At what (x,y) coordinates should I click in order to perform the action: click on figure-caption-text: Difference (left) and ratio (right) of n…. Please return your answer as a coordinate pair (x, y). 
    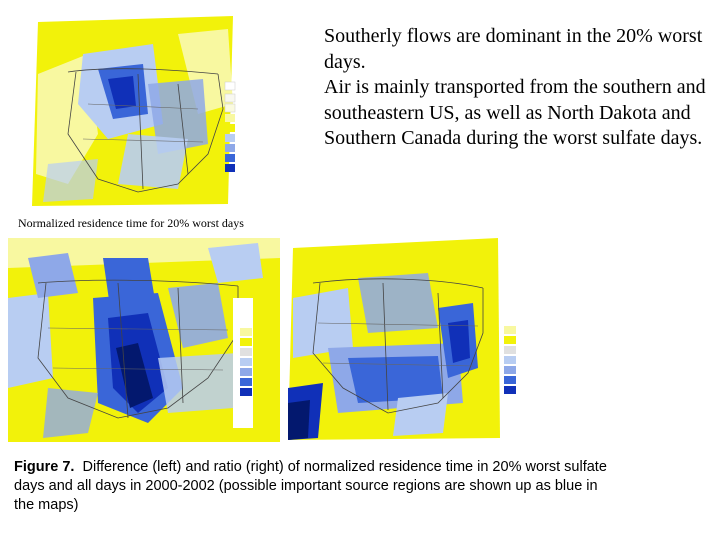
    Looking at the image, I should click on (310, 486).